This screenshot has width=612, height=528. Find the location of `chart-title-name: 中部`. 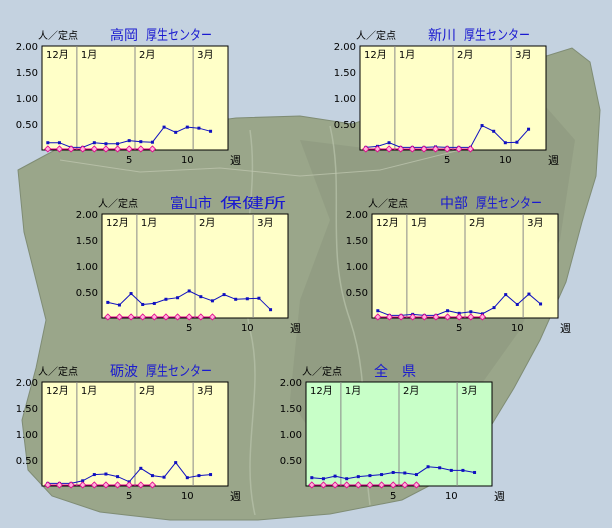

chart-title-name: 中部 is located at coordinates (454, 204).